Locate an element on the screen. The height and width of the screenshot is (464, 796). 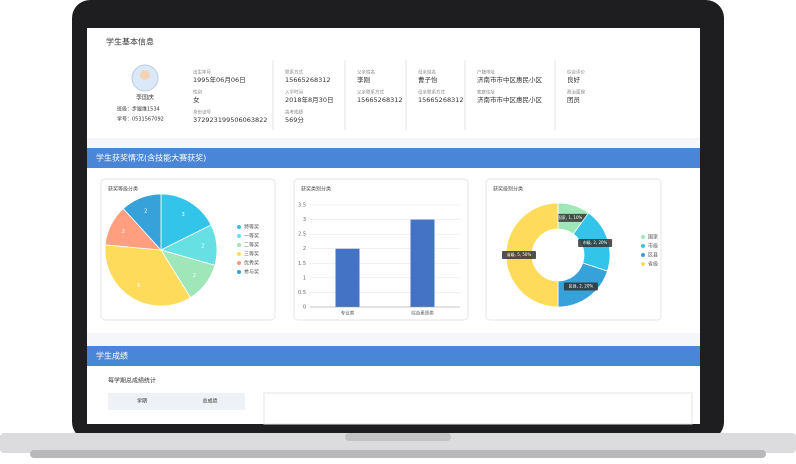
laptop-notch is located at coordinates (398, 437).